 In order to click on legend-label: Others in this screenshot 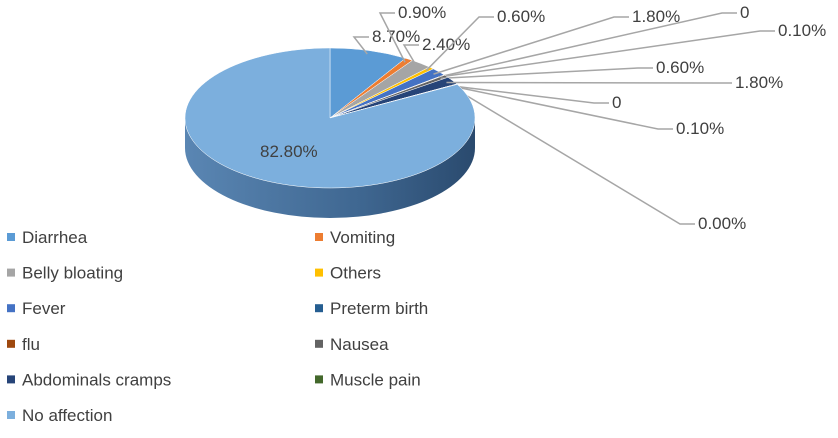, I will do `click(355, 273)`.